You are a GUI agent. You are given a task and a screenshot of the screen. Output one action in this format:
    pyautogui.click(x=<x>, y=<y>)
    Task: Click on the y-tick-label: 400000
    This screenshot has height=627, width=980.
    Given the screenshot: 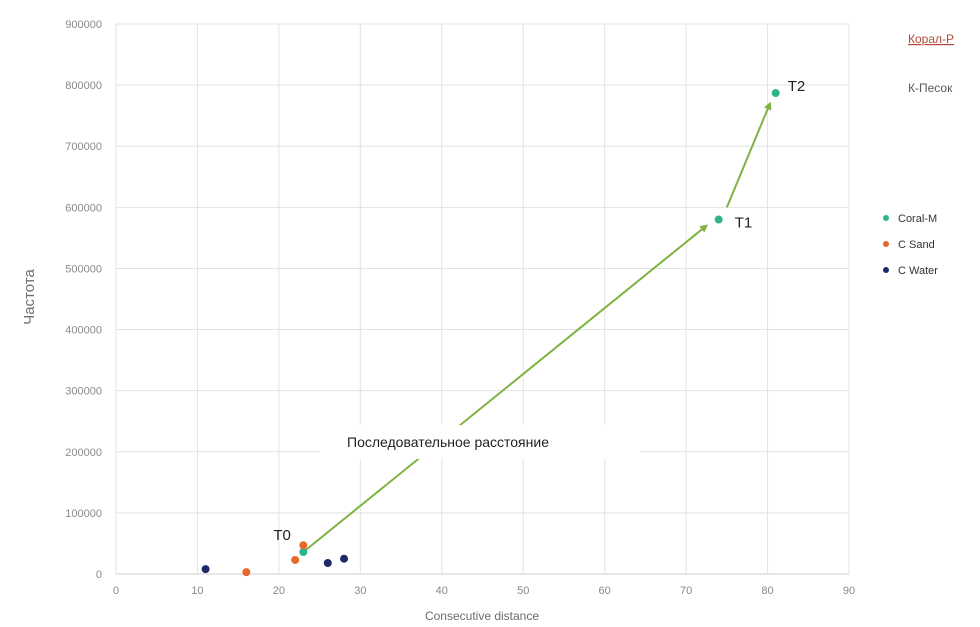 What is the action you would take?
    pyautogui.click(x=83, y=331)
    